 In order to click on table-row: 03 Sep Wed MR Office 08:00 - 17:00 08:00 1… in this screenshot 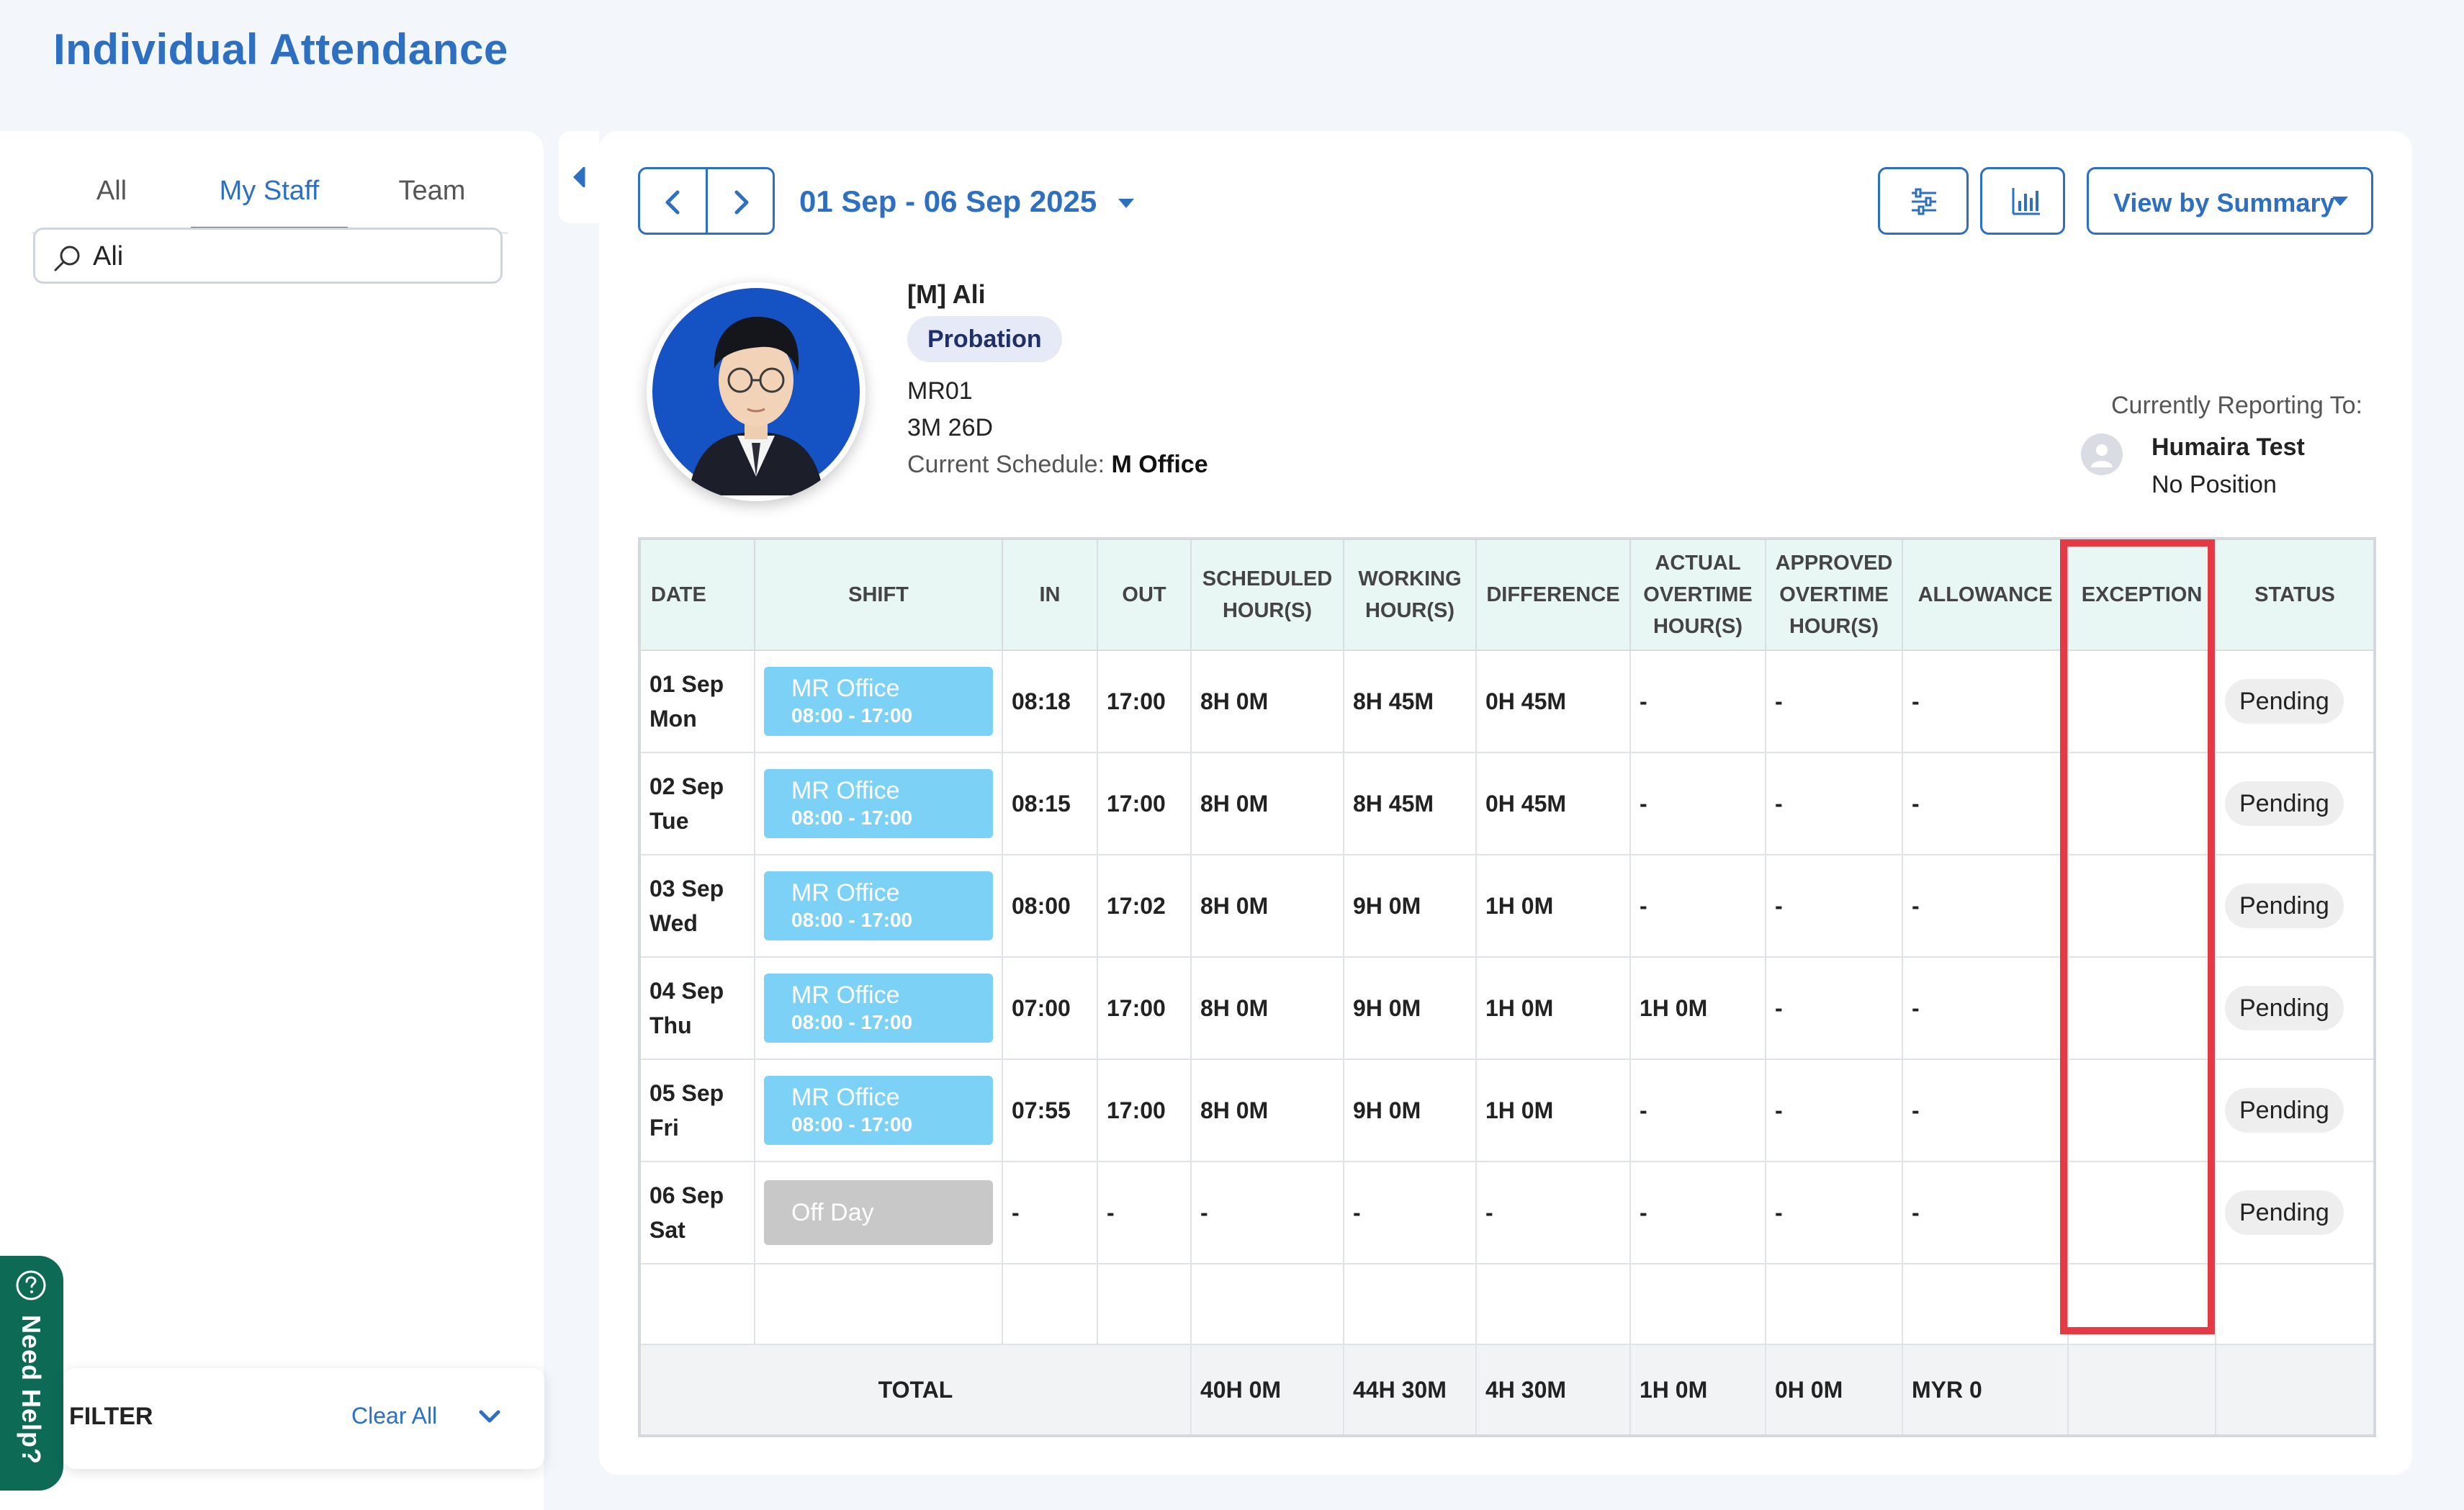, I will do `click(1507, 906)`.